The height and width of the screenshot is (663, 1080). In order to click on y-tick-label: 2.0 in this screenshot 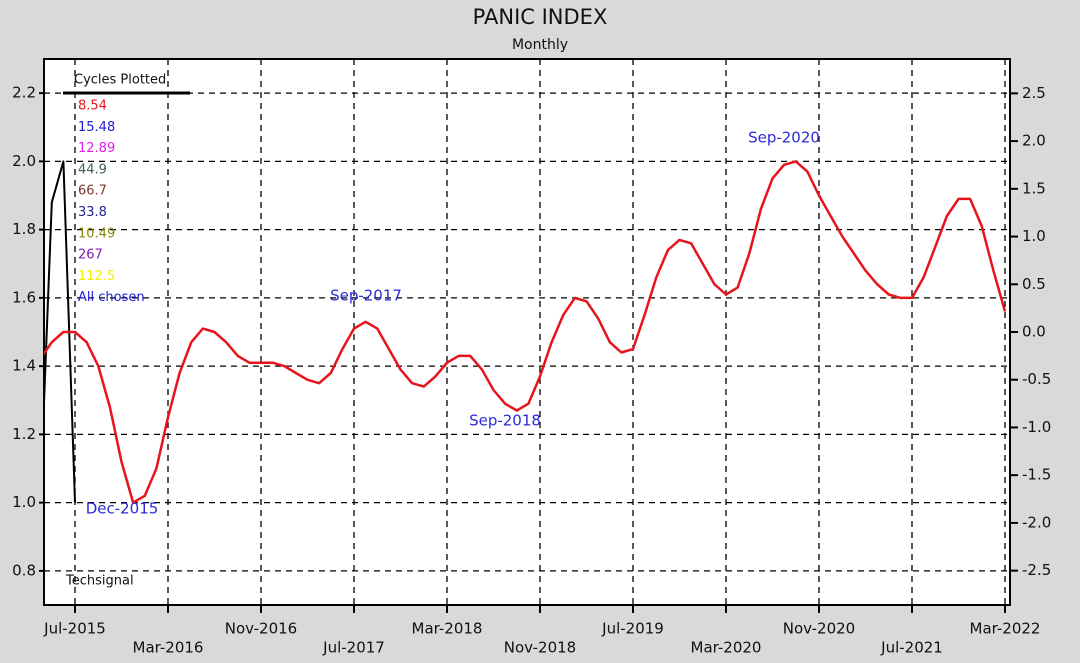, I will do `click(24, 161)`.